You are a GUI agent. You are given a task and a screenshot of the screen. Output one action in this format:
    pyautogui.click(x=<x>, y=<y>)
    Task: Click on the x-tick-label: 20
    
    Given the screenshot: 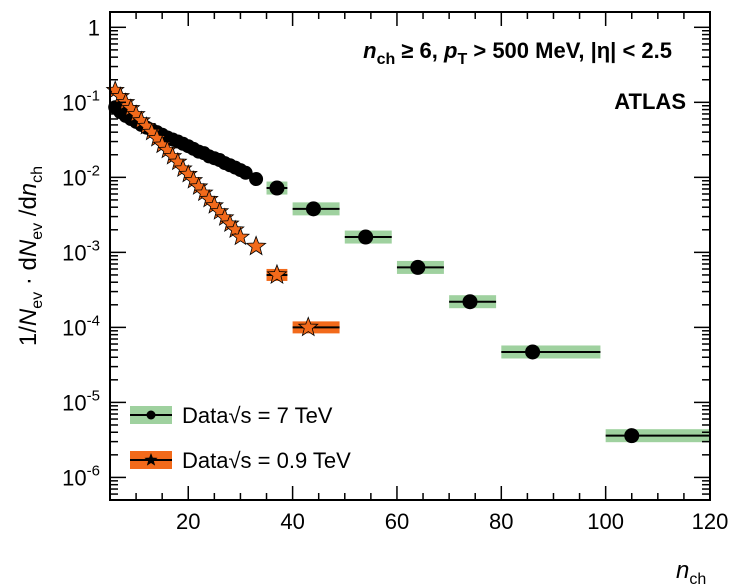 What is the action you would take?
    pyautogui.click(x=188, y=521)
    